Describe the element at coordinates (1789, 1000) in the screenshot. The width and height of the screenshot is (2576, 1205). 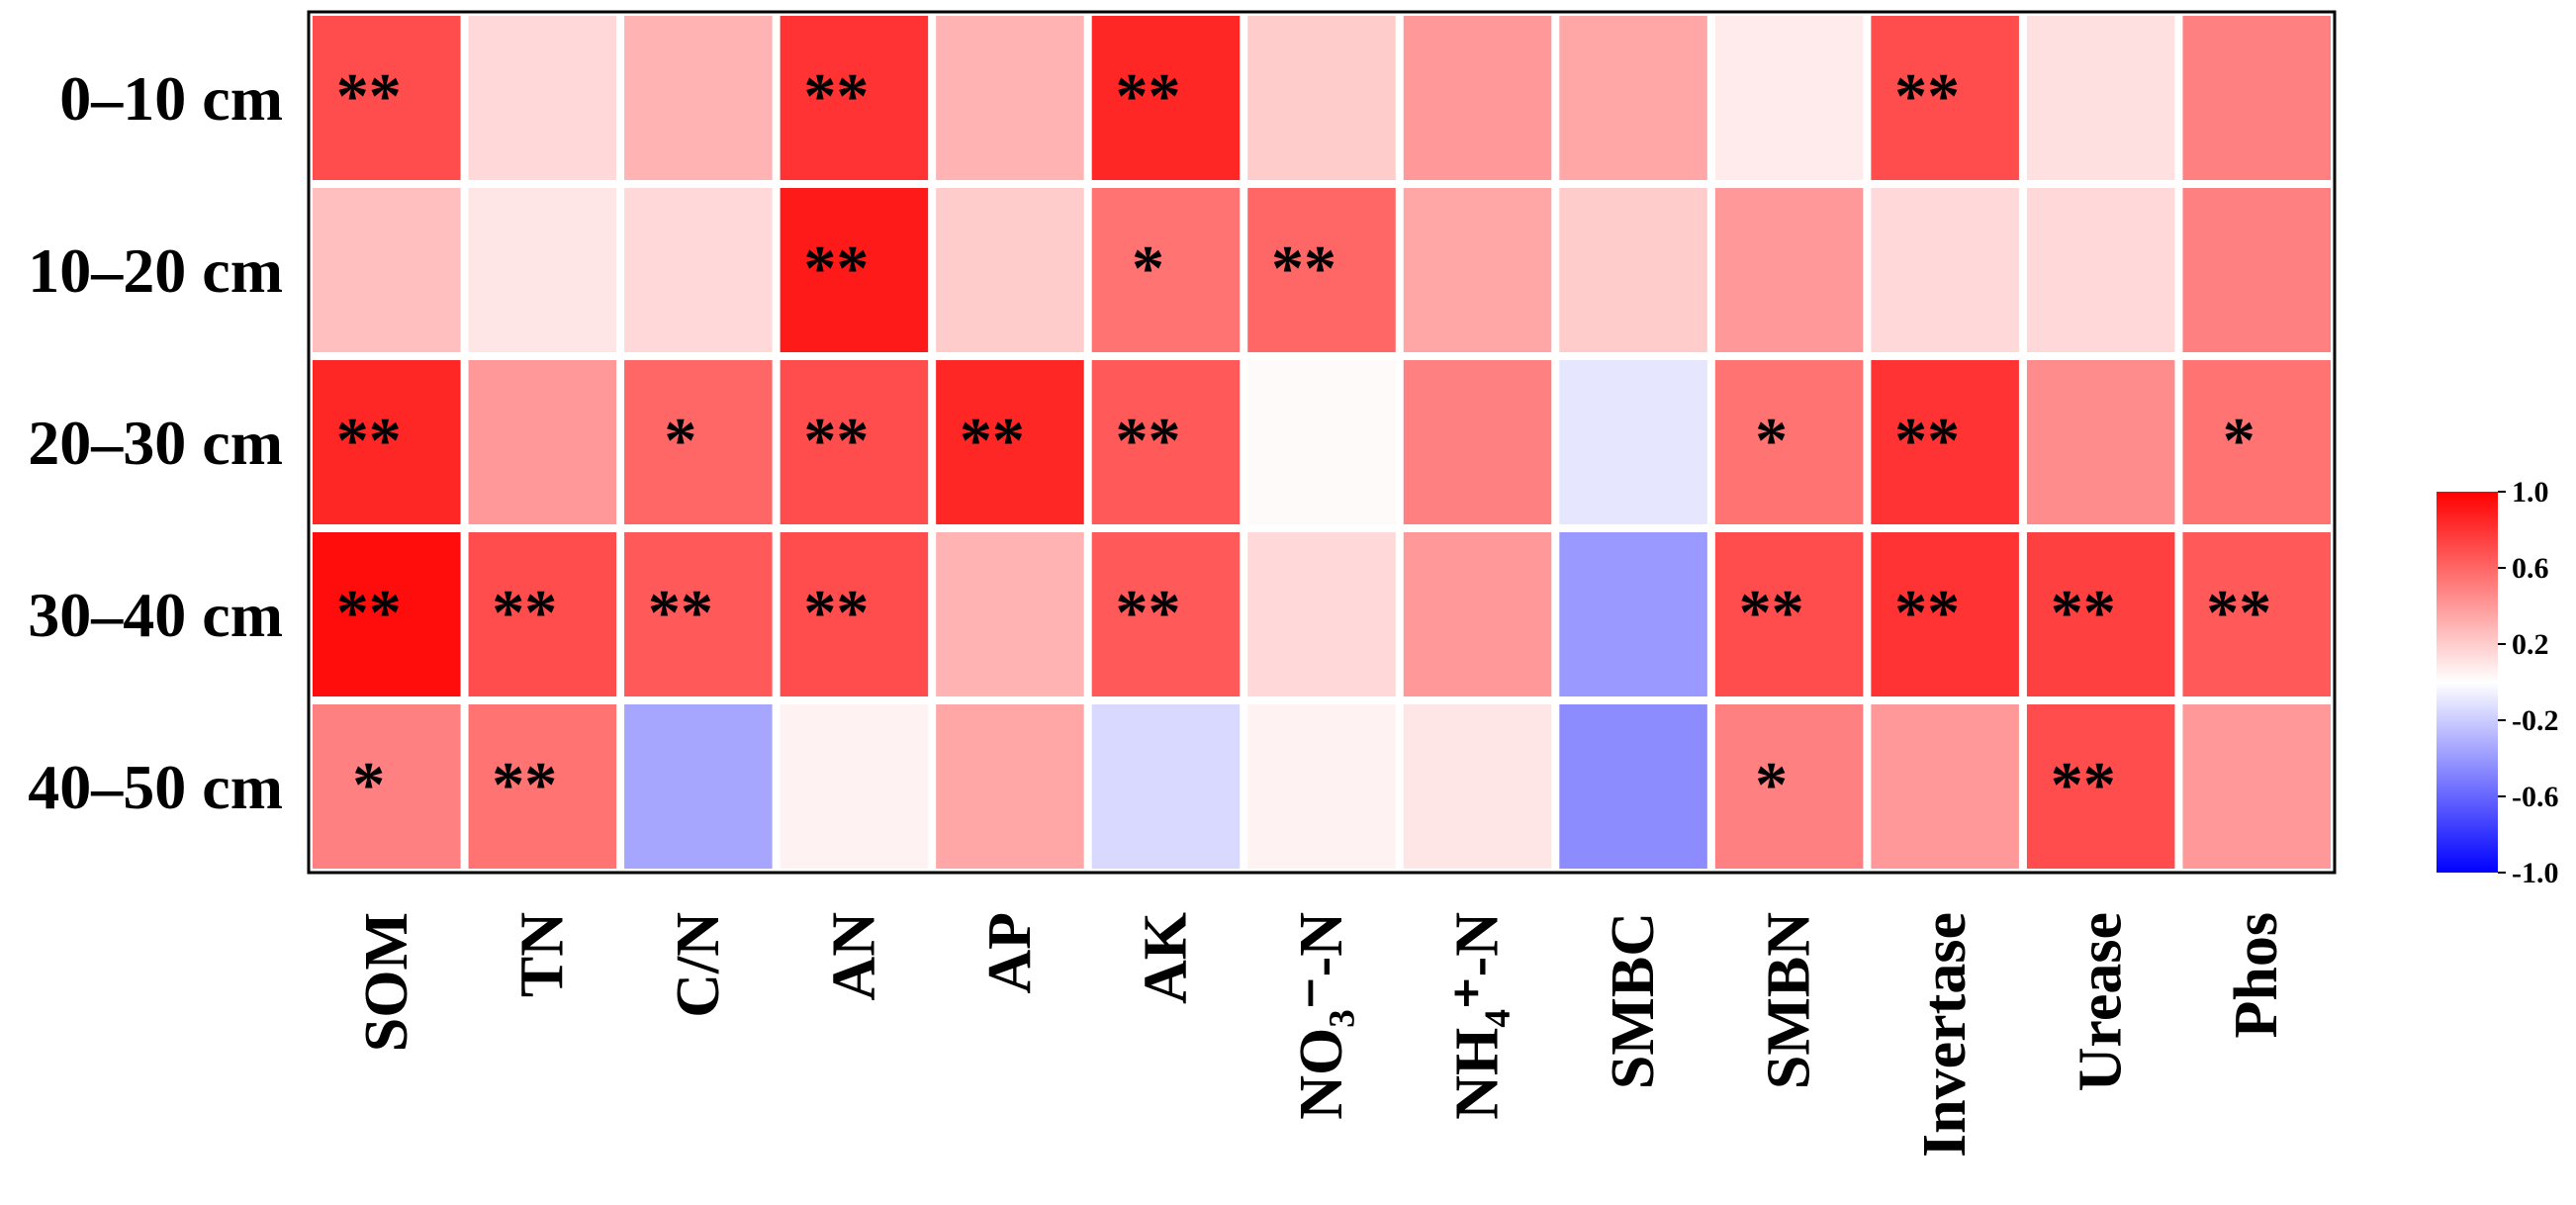
I see `column-label: SMBN` at that location.